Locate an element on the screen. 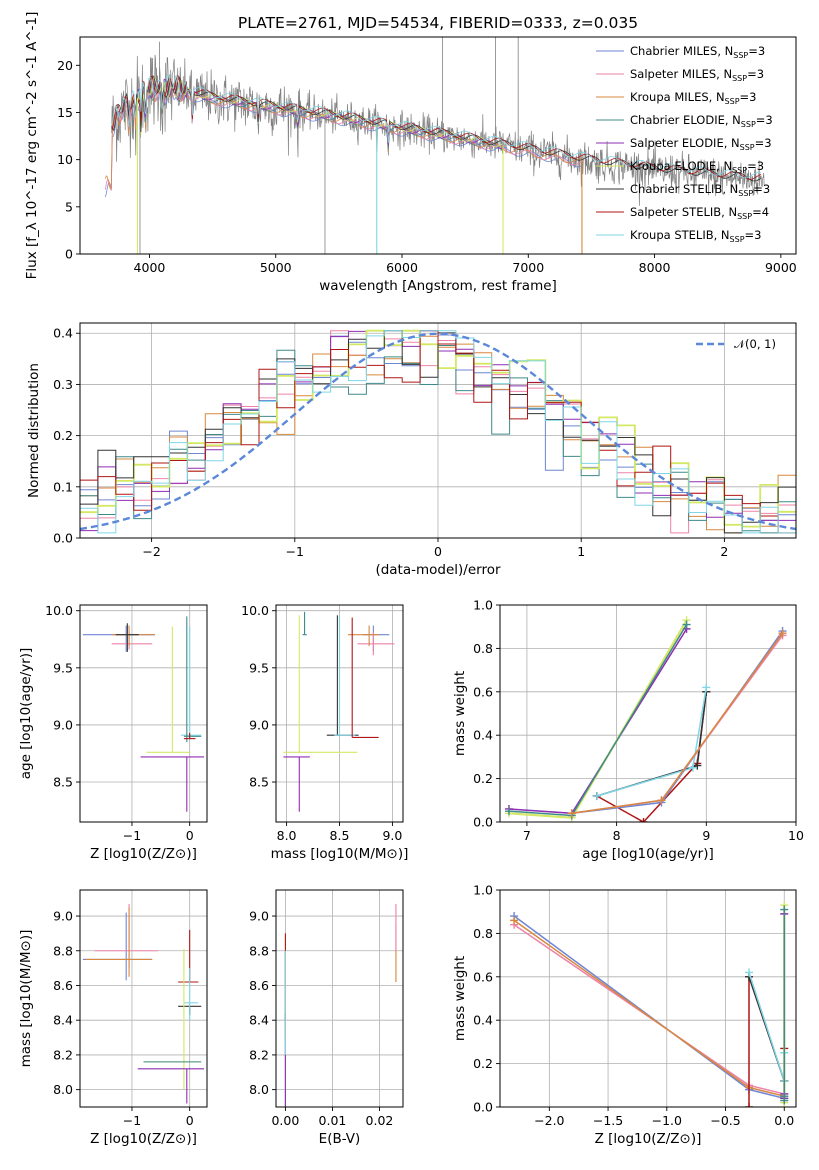 The width and height of the screenshot is (819, 1170). x-tick-label: −0.5 is located at coordinates (725, 1120).